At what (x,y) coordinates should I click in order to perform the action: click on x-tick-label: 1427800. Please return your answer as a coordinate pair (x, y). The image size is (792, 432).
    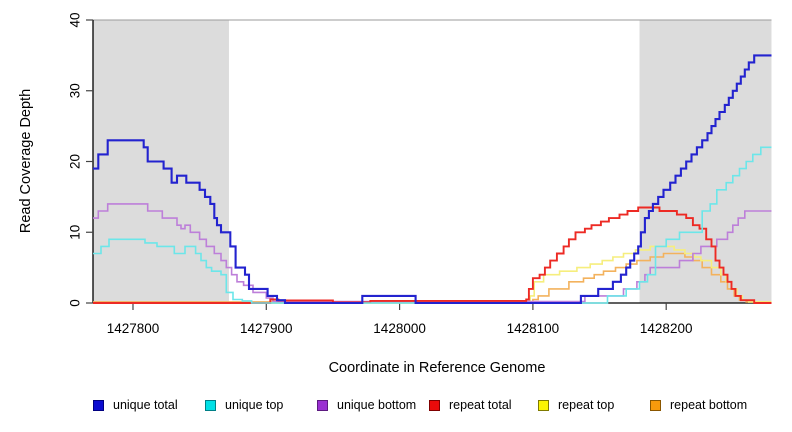
    Looking at the image, I should click on (133, 328).